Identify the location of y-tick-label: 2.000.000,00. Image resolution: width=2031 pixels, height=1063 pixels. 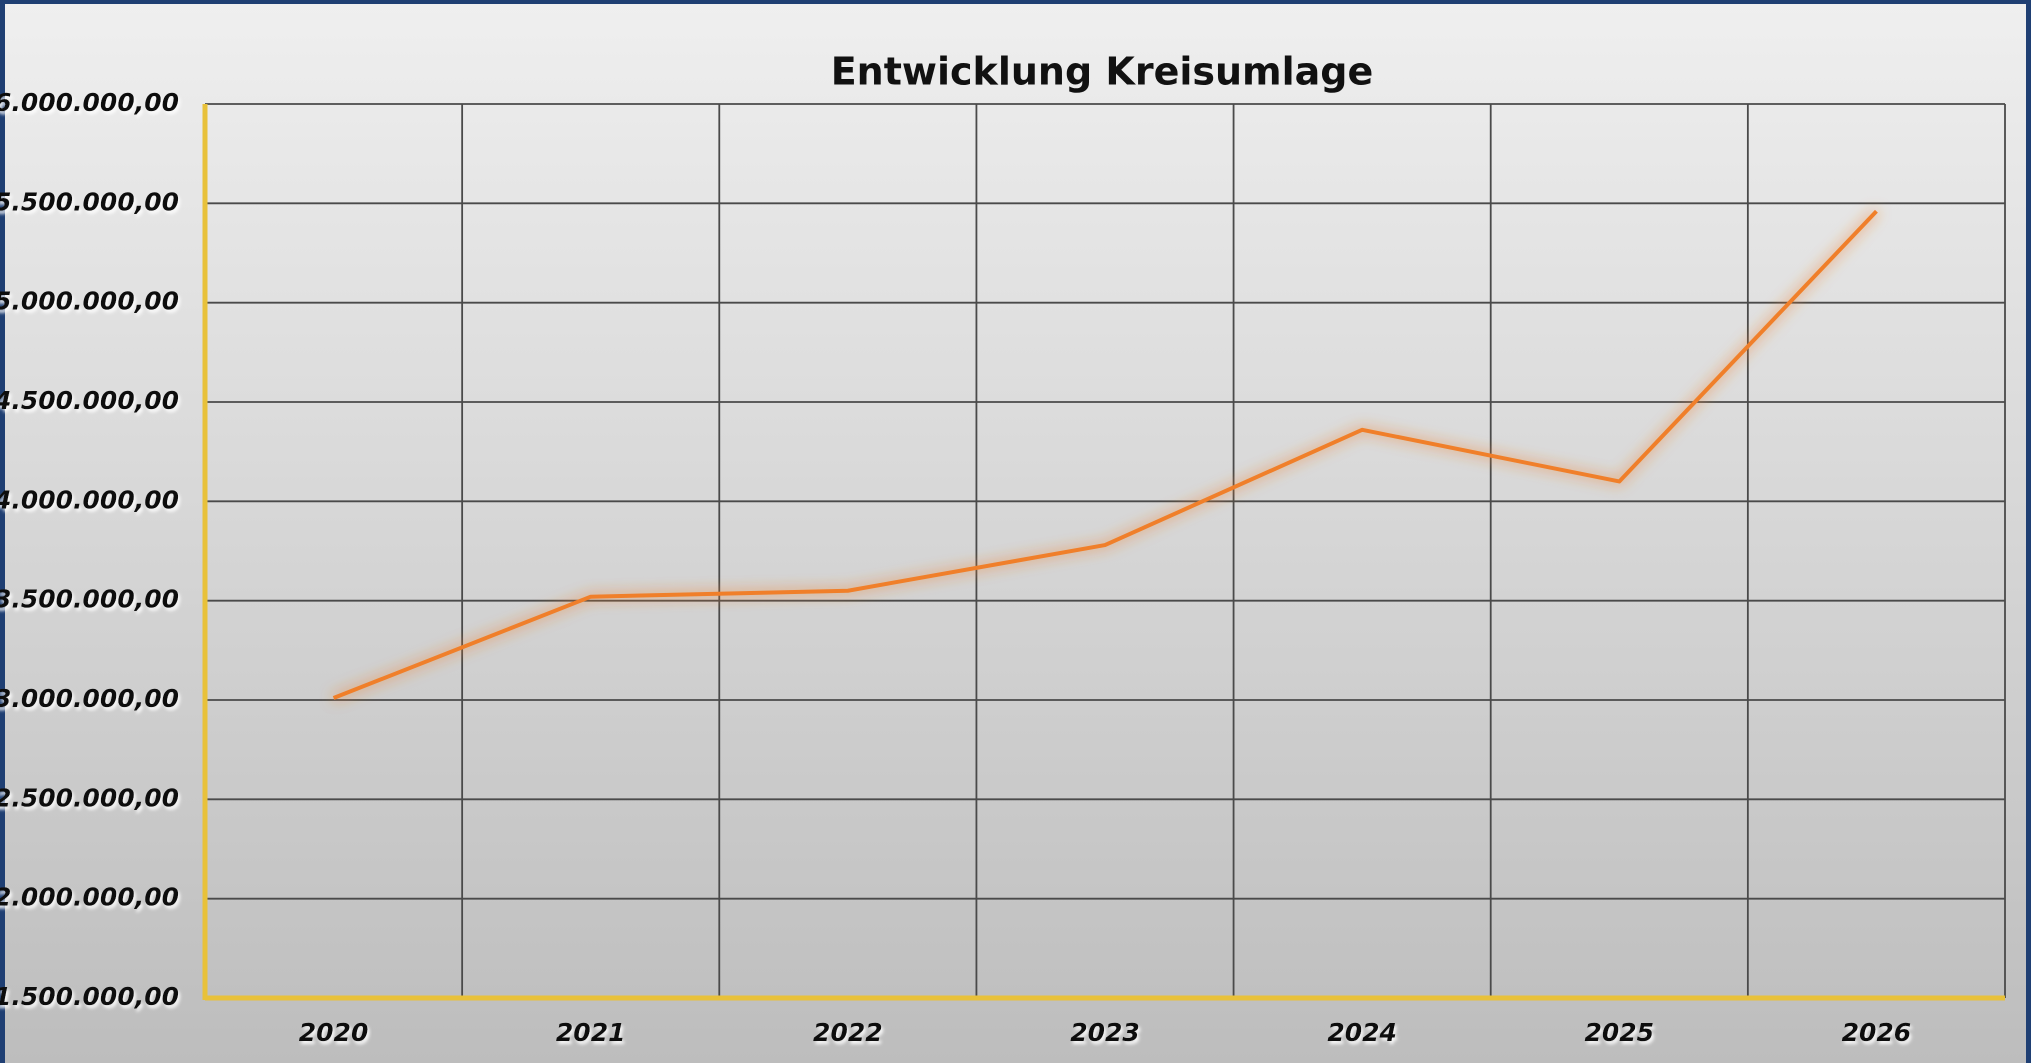
(89, 897).